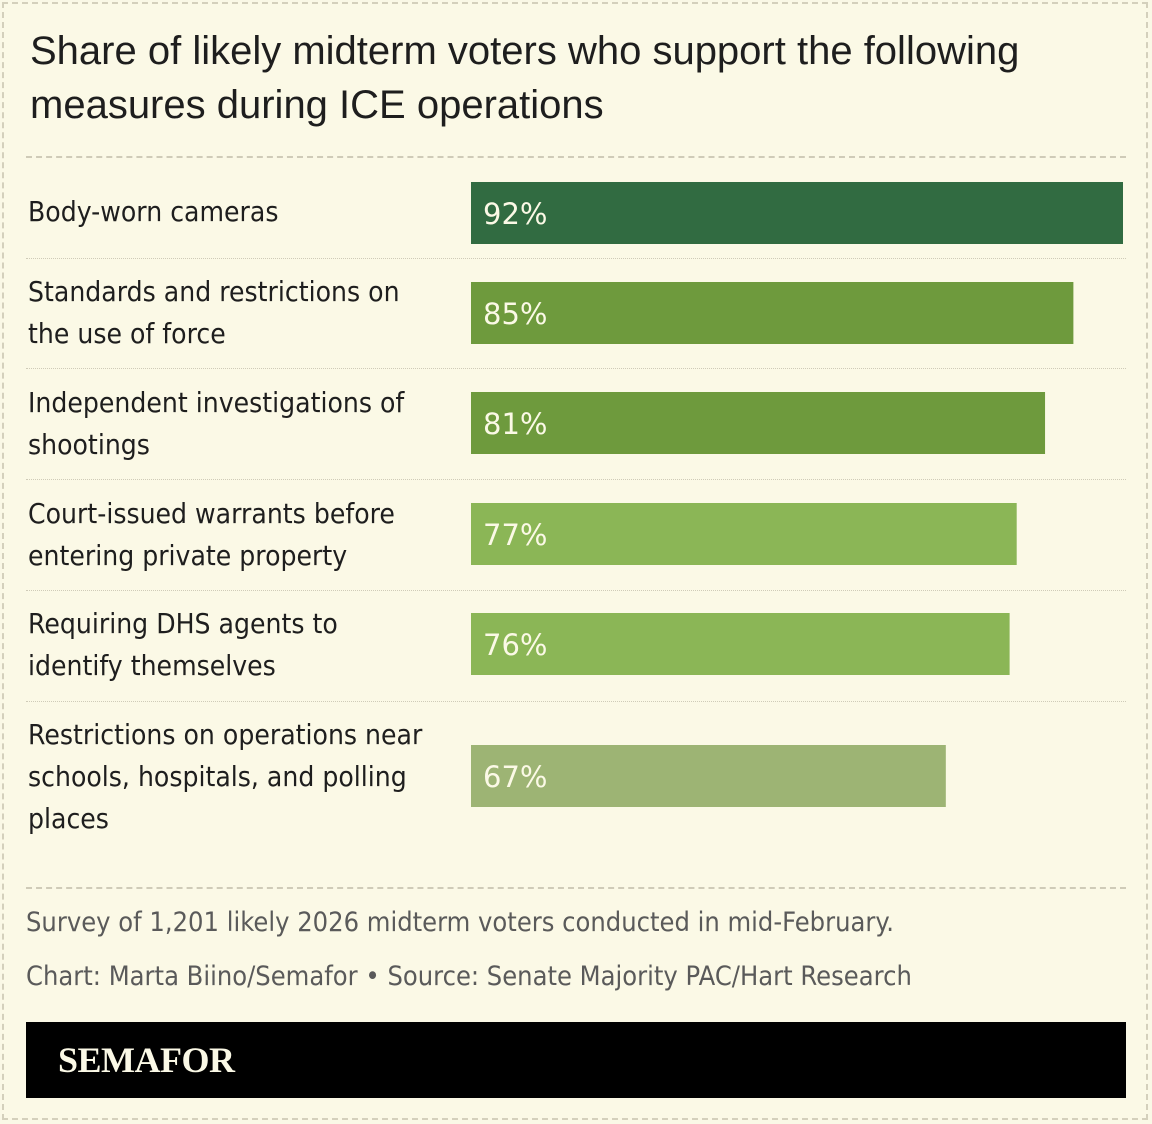 The height and width of the screenshot is (1124, 1152). I want to click on semafor-logo: SEMAFOR, so click(146, 1060).